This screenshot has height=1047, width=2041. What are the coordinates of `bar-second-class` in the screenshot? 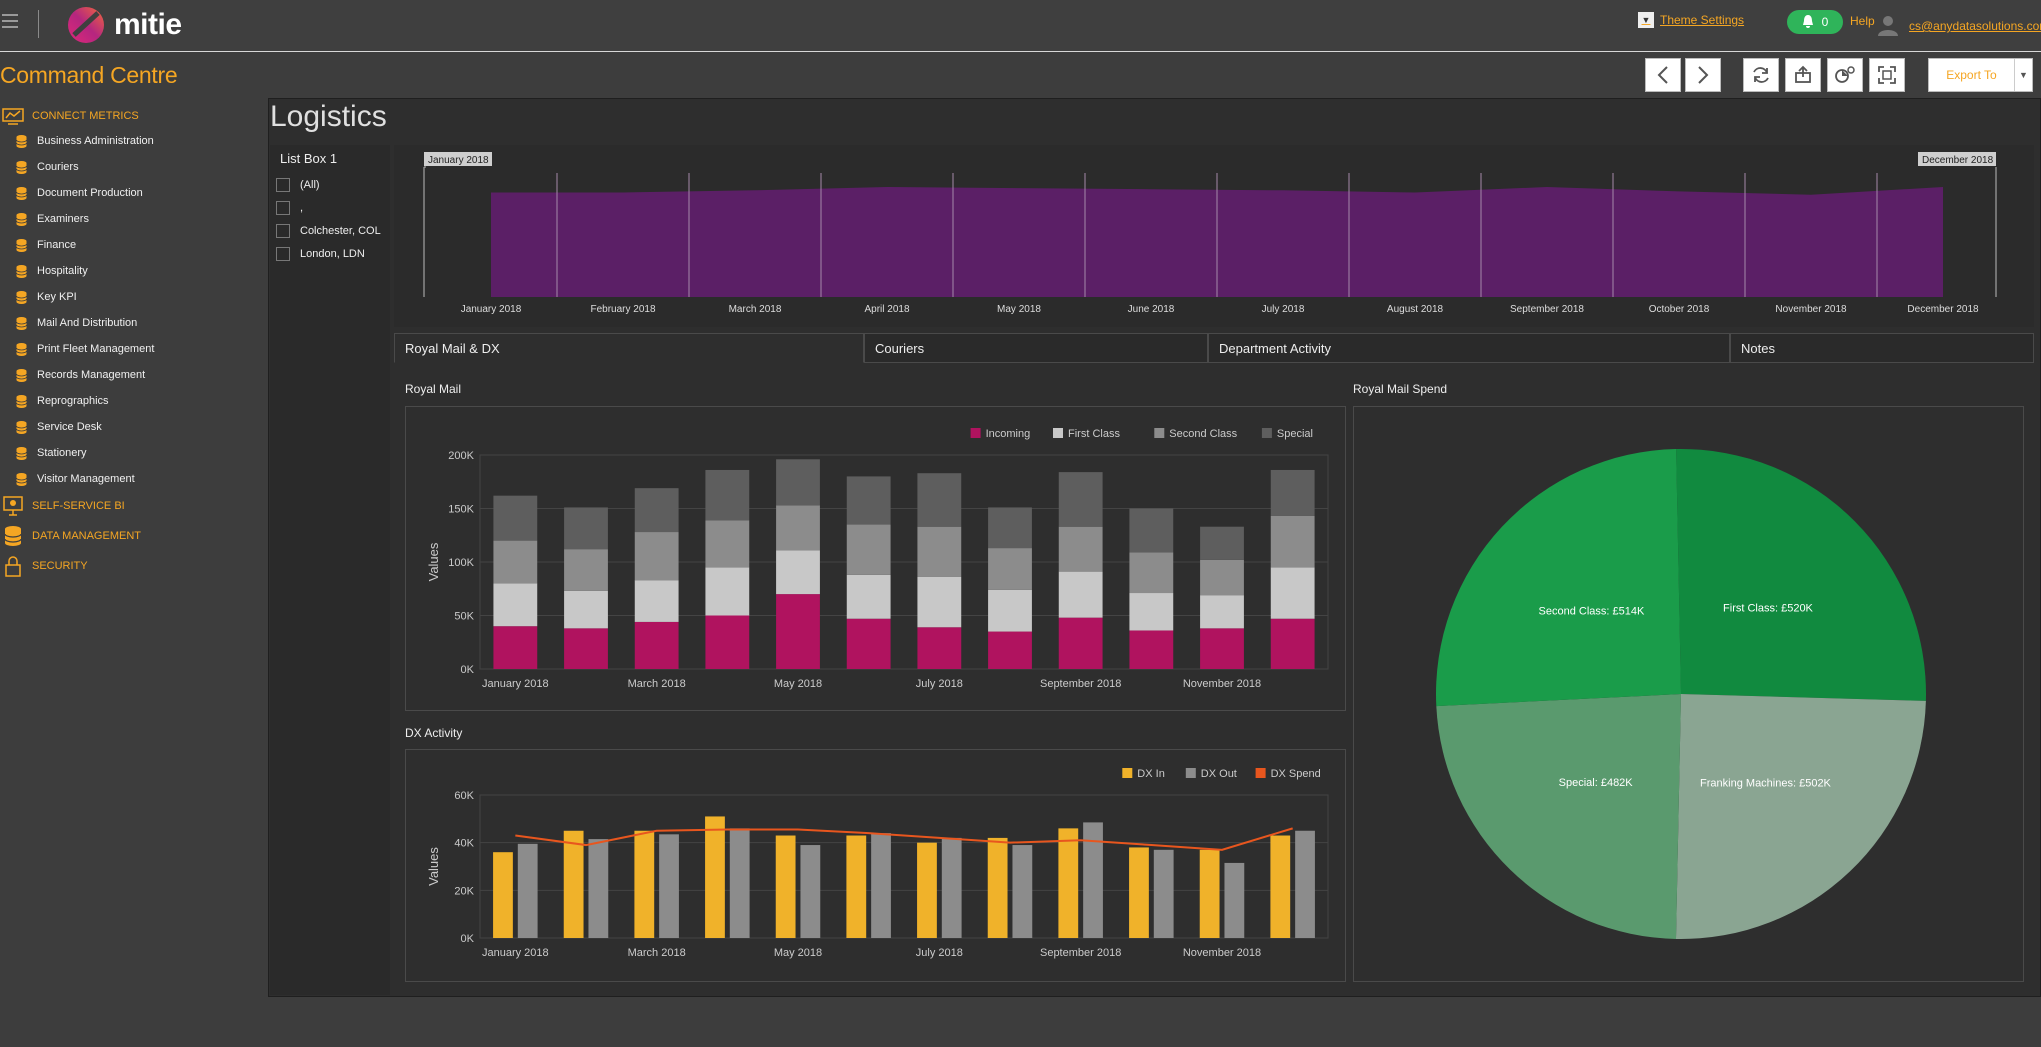 It's located at (939, 551).